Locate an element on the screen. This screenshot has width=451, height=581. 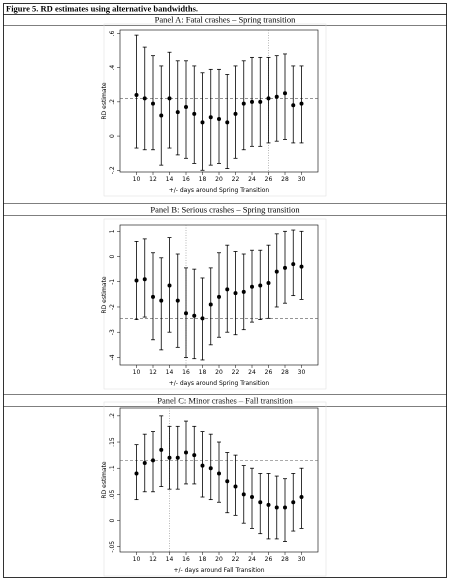
y-tick-label: .6 is located at coordinates (112, 33).